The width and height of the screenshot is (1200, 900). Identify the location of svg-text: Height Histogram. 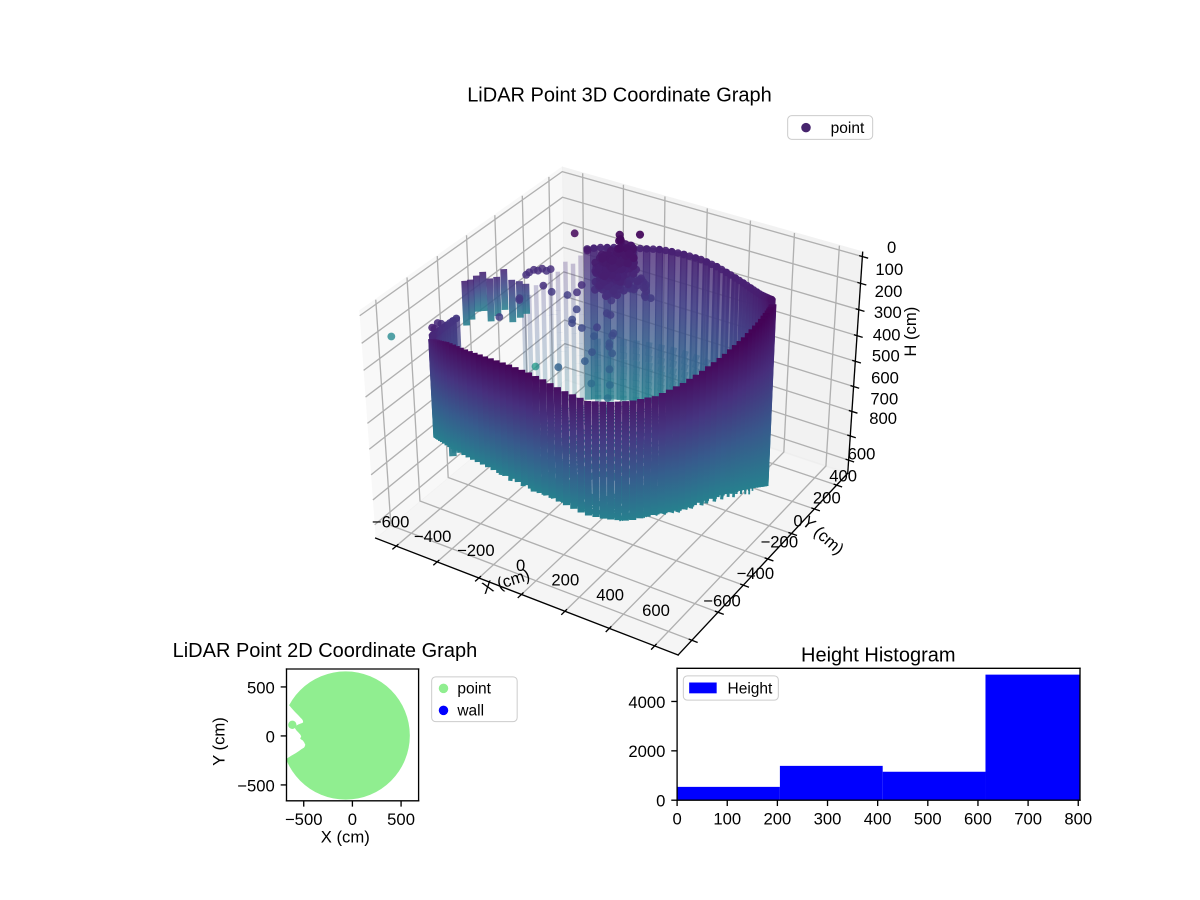
(878, 655).